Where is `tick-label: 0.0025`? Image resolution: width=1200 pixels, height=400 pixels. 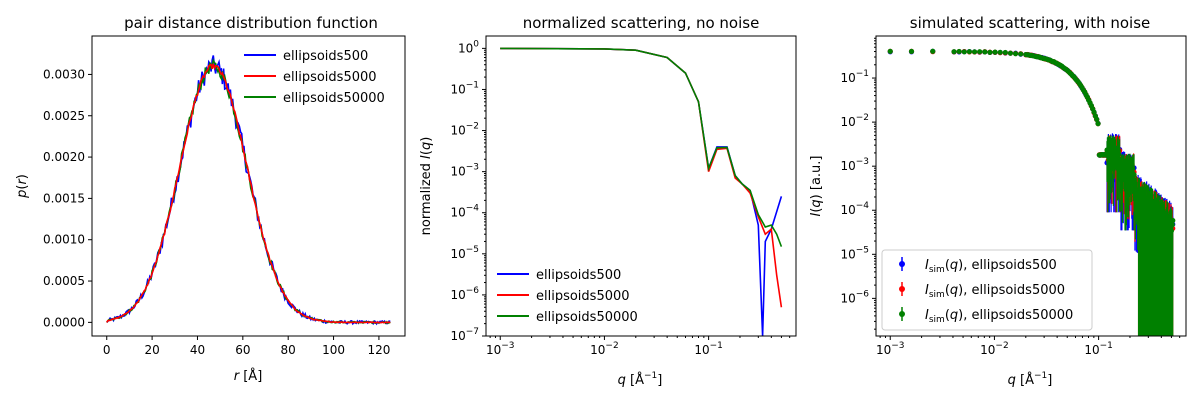 tick-label: 0.0025 is located at coordinates (64, 116).